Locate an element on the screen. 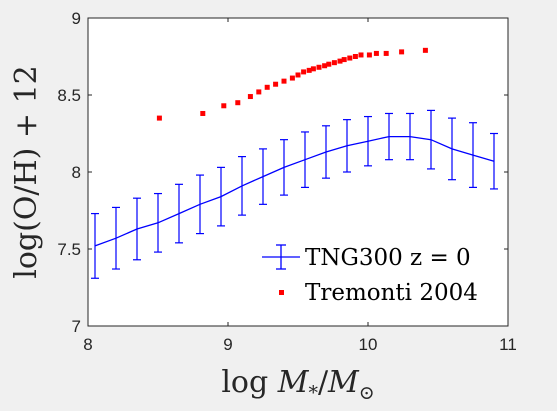 Image resolution: width=557 pixels, height=411 pixels. legend-label-tng300: TNG300 z = 0 is located at coordinates (388, 258).